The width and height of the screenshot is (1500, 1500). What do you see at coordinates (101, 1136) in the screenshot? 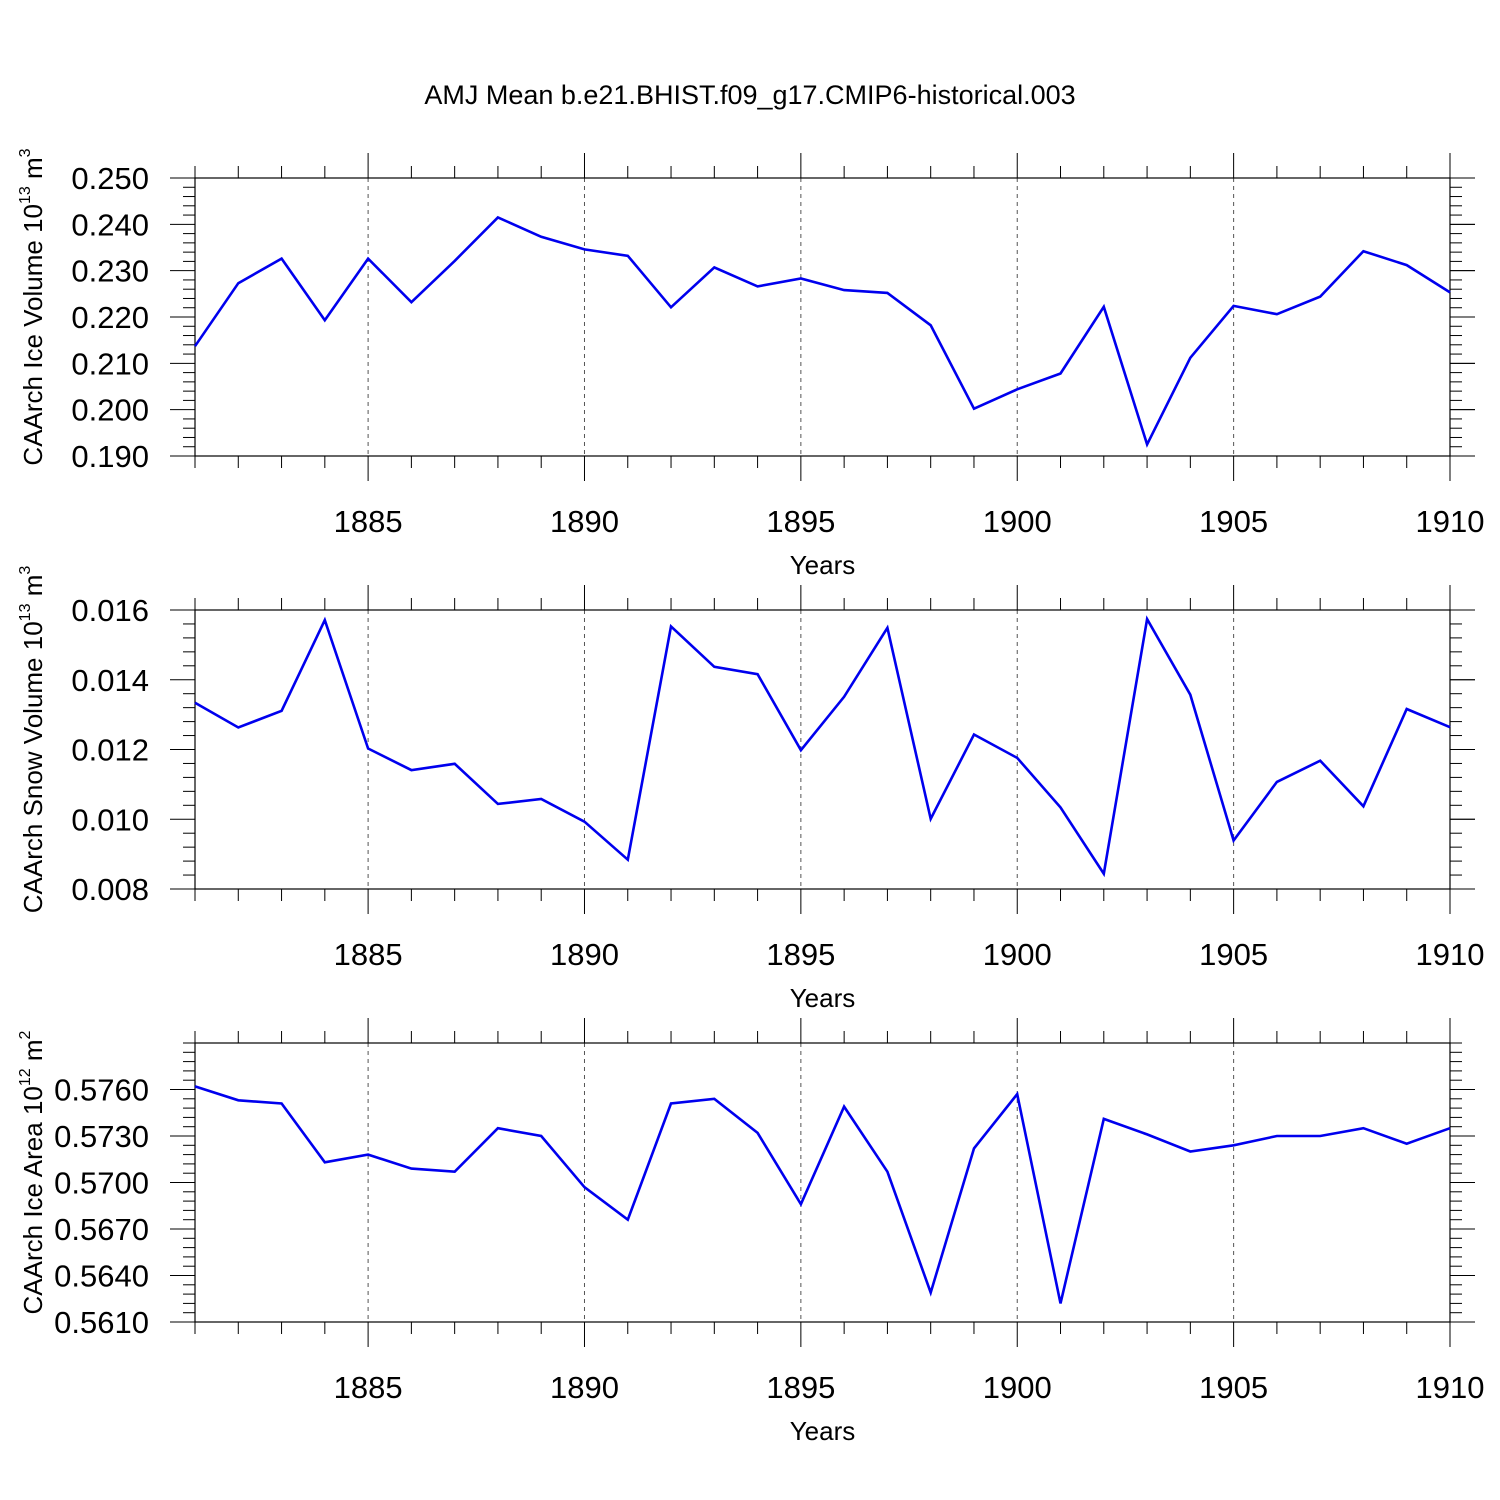
I see `y-tick-label: 0.5730` at bounding box center [101, 1136].